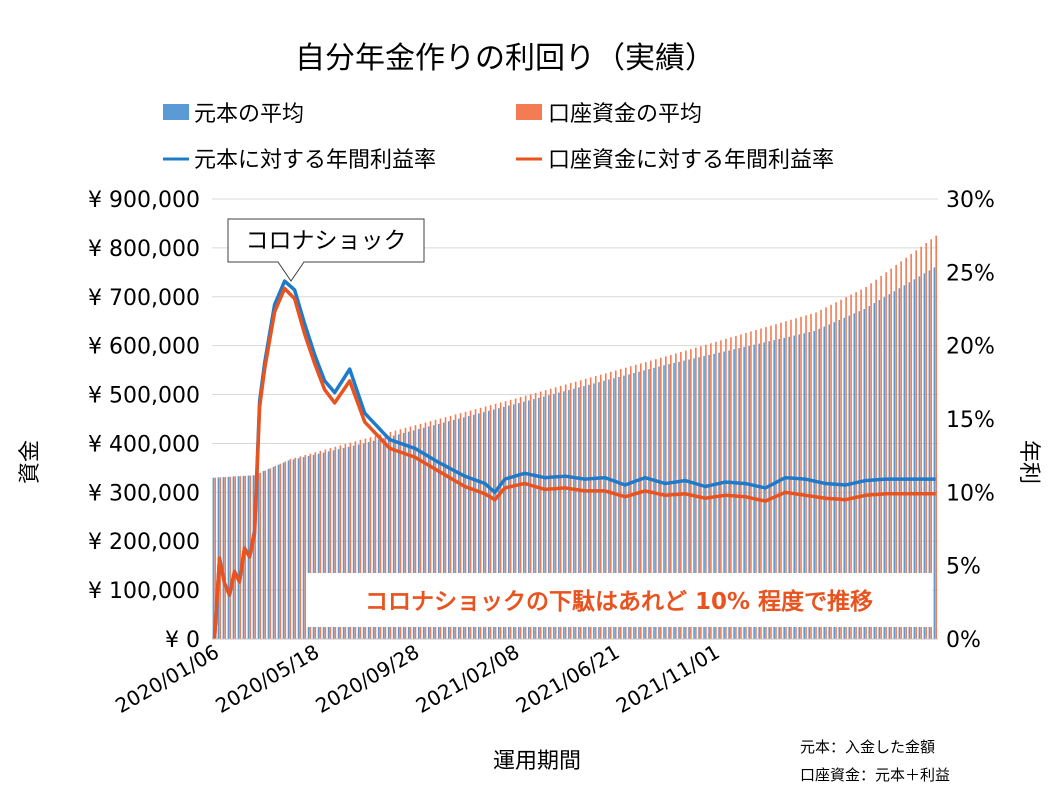  I want to click on highlight-annotation-background, so click(619, 600).